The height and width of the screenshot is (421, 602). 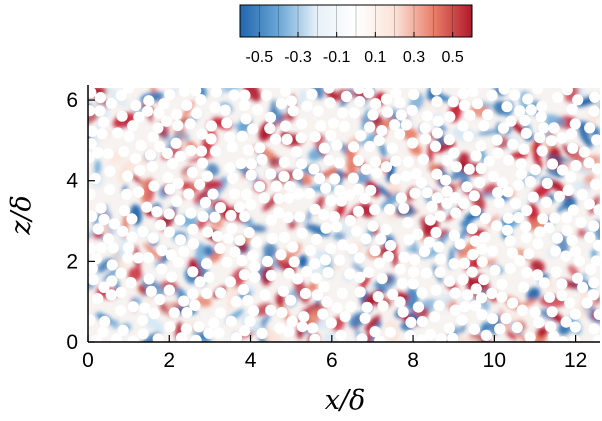 What do you see at coordinates (21, 215) in the screenshot?
I see `y-axis-title: z/δ` at bounding box center [21, 215].